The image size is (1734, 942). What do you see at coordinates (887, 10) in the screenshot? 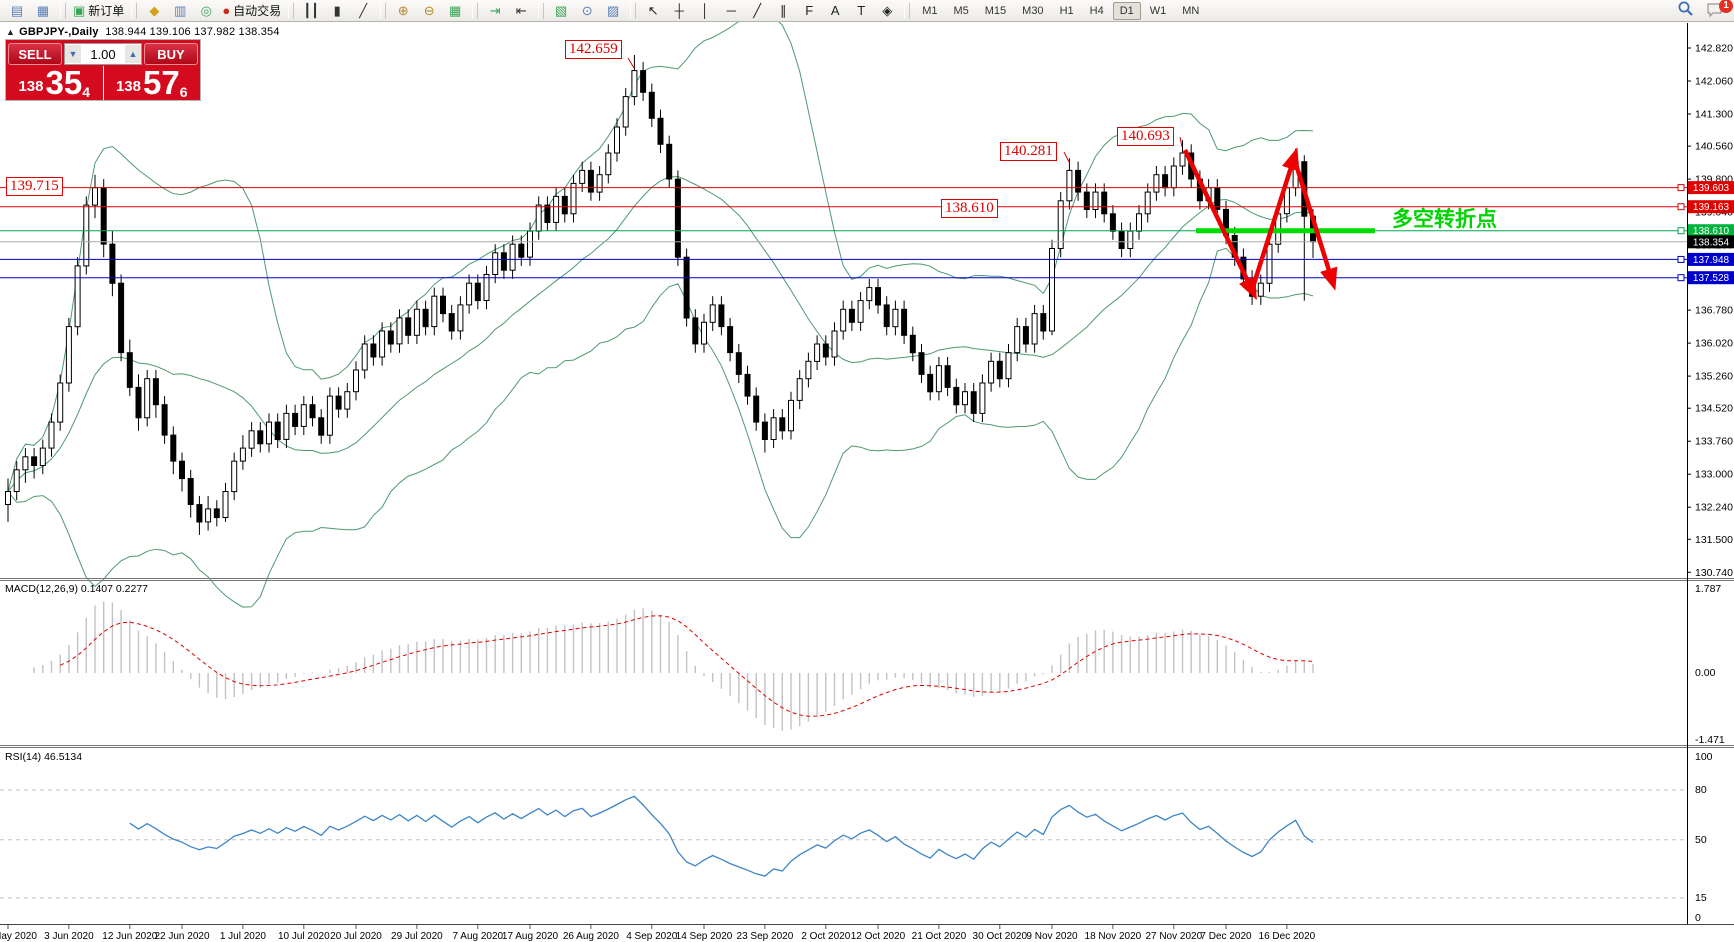
I see `arrows-dropdown-icon: ◈` at bounding box center [887, 10].